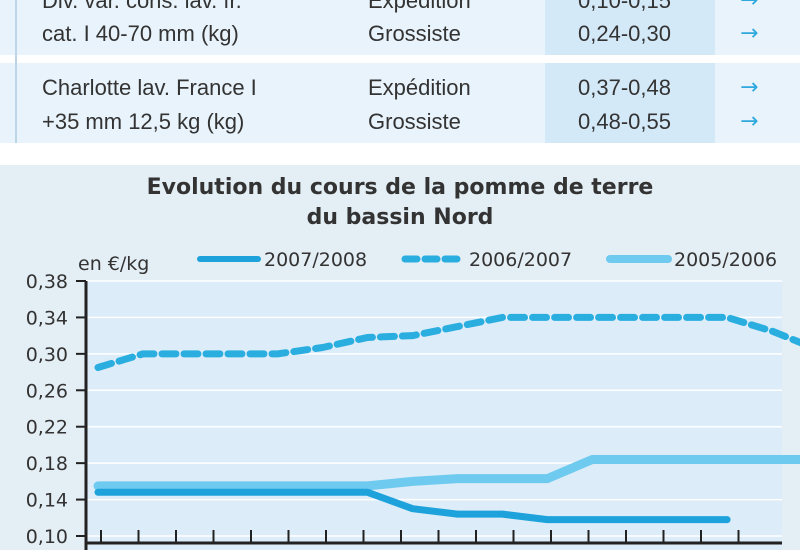 The height and width of the screenshot is (550, 800). What do you see at coordinates (140, 33) in the screenshot?
I see `product-line: cat. I 40-70 mm (kg)` at bounding box center [140, 33].